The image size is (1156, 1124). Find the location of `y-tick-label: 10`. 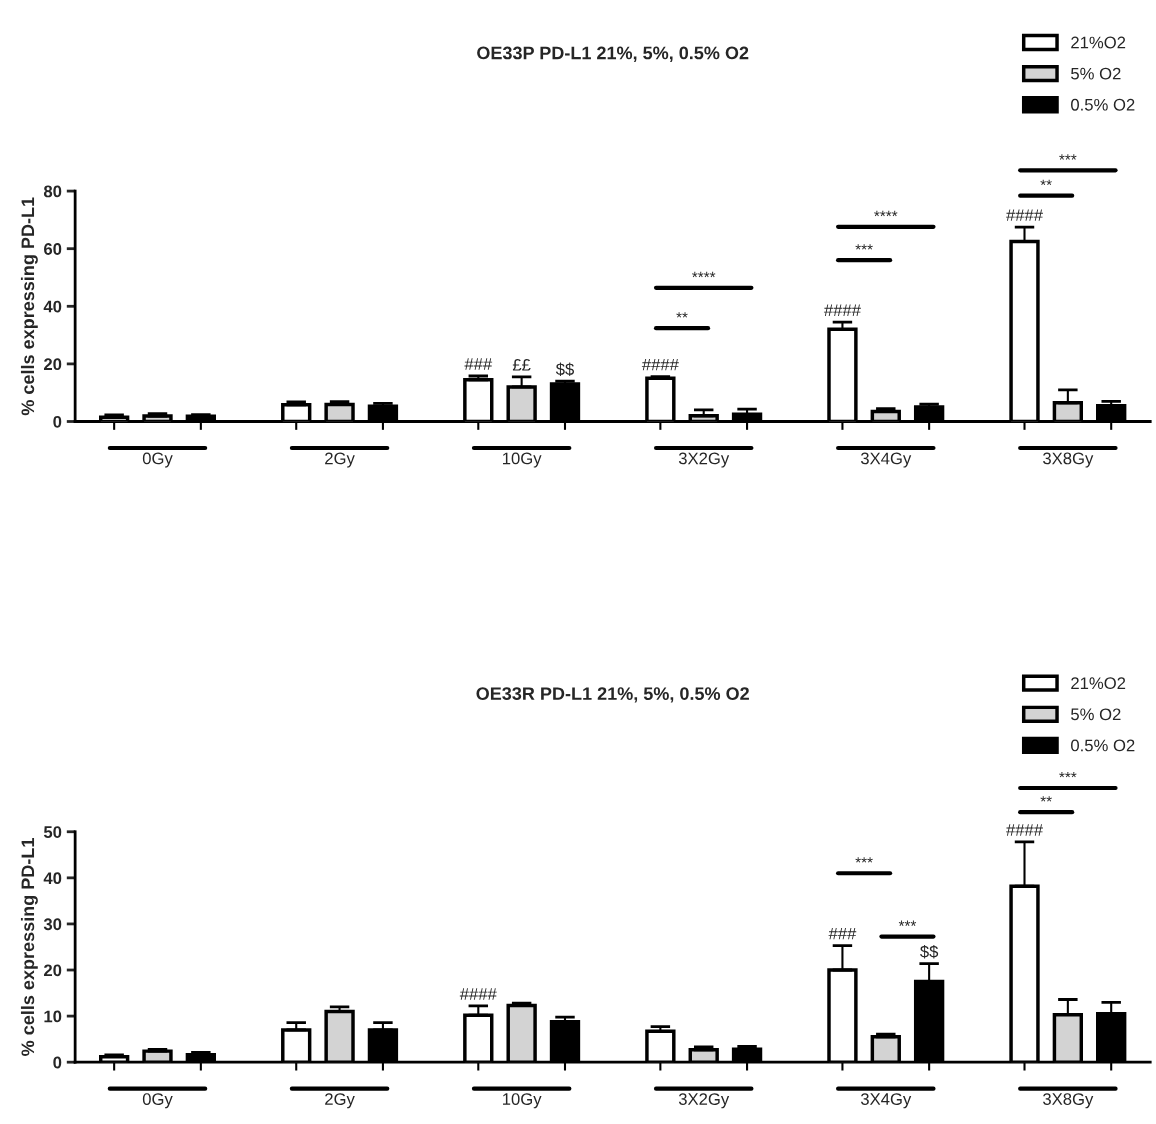

y-tick-label: 10 is located at coordinates (53, 1016).